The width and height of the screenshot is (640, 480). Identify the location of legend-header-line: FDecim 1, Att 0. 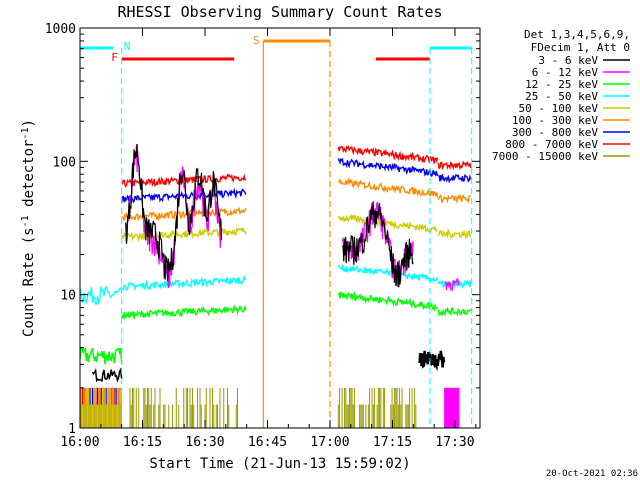
(580, 47).